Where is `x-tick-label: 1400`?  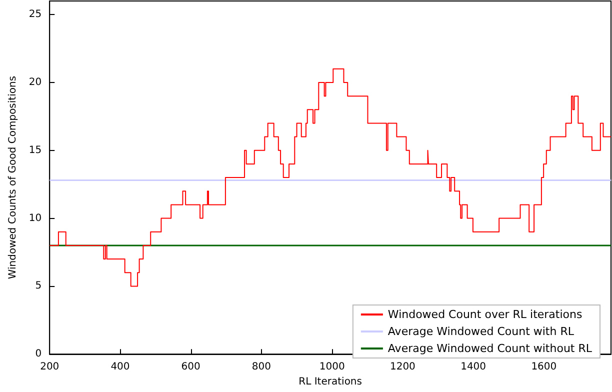 x-tick-label: 1400 is located at coordinates (473, 367).